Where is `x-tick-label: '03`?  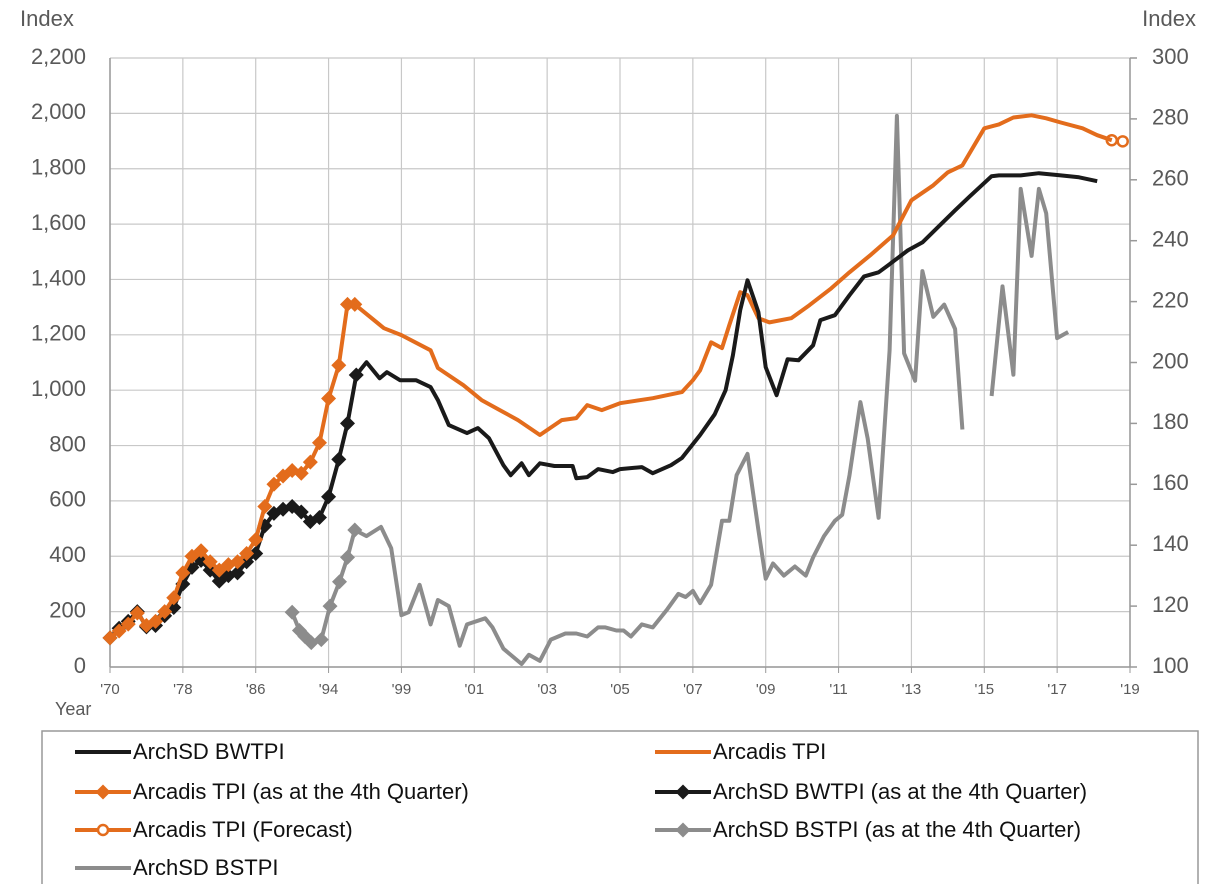 x-tick-label: '03 is located at coordinates (547, 689).